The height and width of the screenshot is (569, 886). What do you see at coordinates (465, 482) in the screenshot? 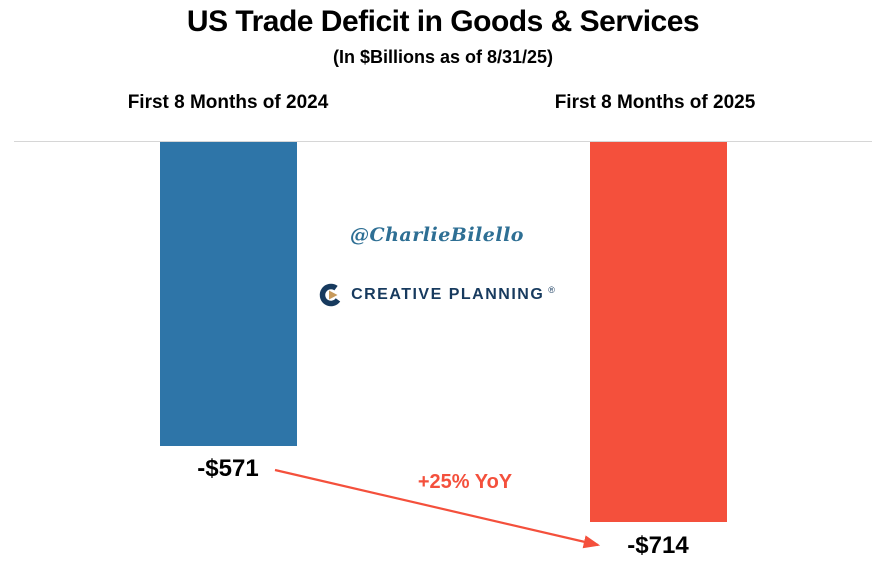
I see `yoy-change-label: +25% YoY` at bounding box center [465, 482].